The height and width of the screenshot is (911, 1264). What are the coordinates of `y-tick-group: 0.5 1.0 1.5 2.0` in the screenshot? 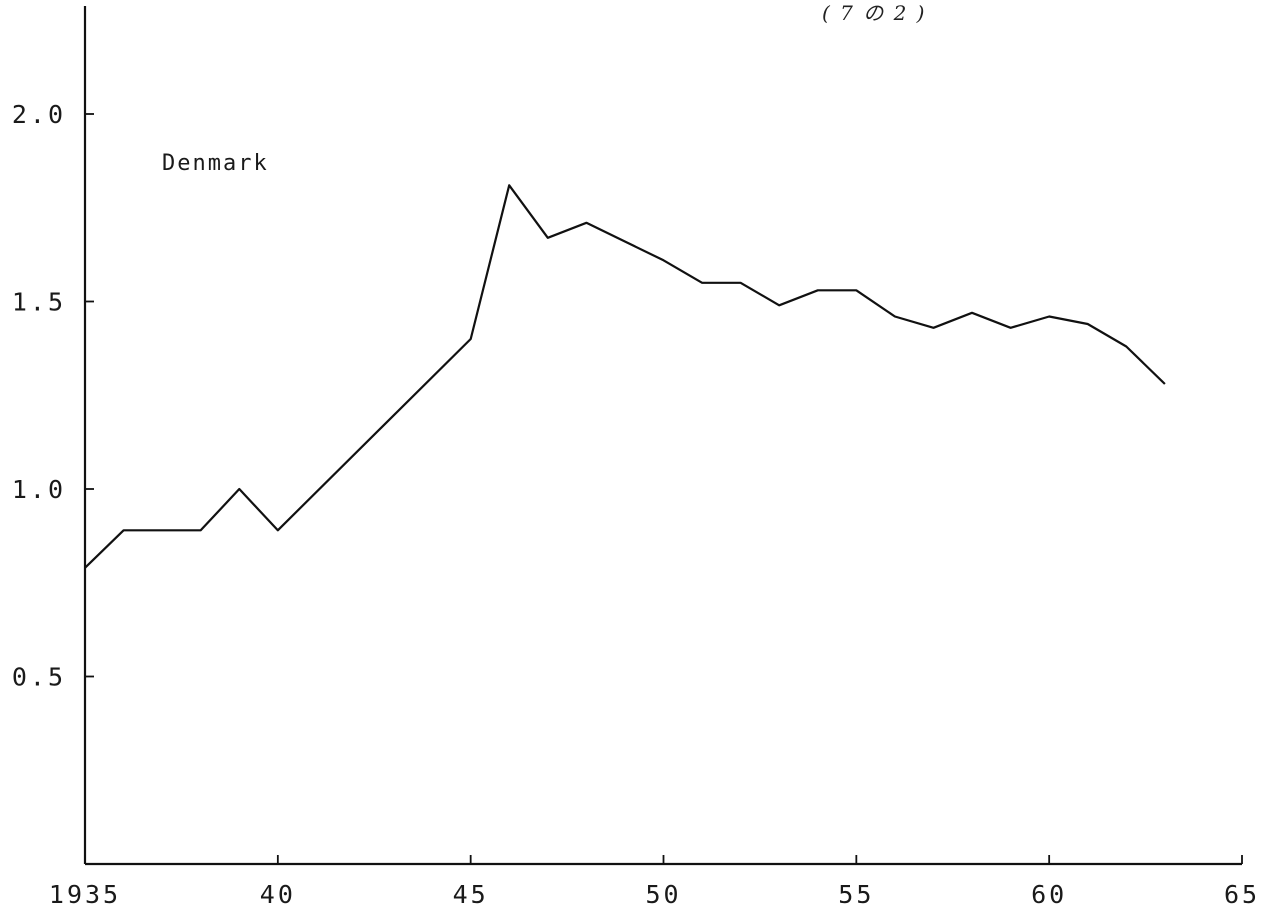 It's located at (53, 396).